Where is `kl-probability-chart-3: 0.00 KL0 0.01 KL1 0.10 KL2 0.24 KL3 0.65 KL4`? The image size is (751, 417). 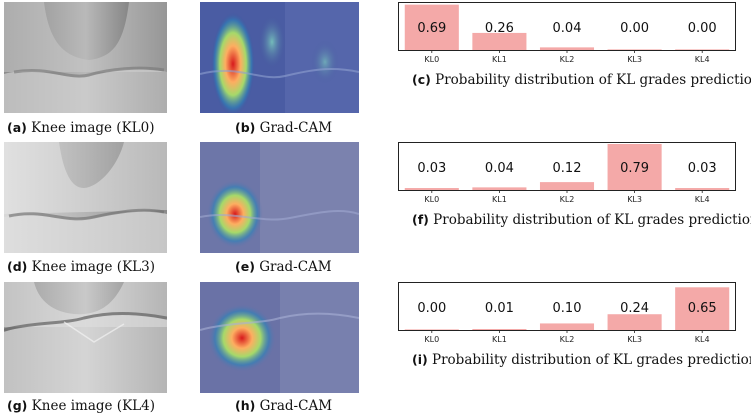
kl-probability-chart-3: 0.00 KL0 0.01 KL1 0.10 KL2 0.24 KL3 0.65 KL4 is located at coordinates (567, 315).